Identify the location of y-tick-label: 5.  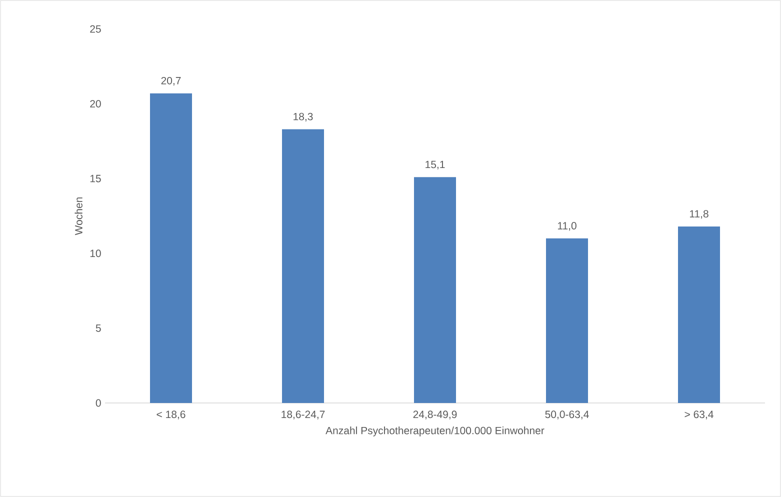
(98, 328).